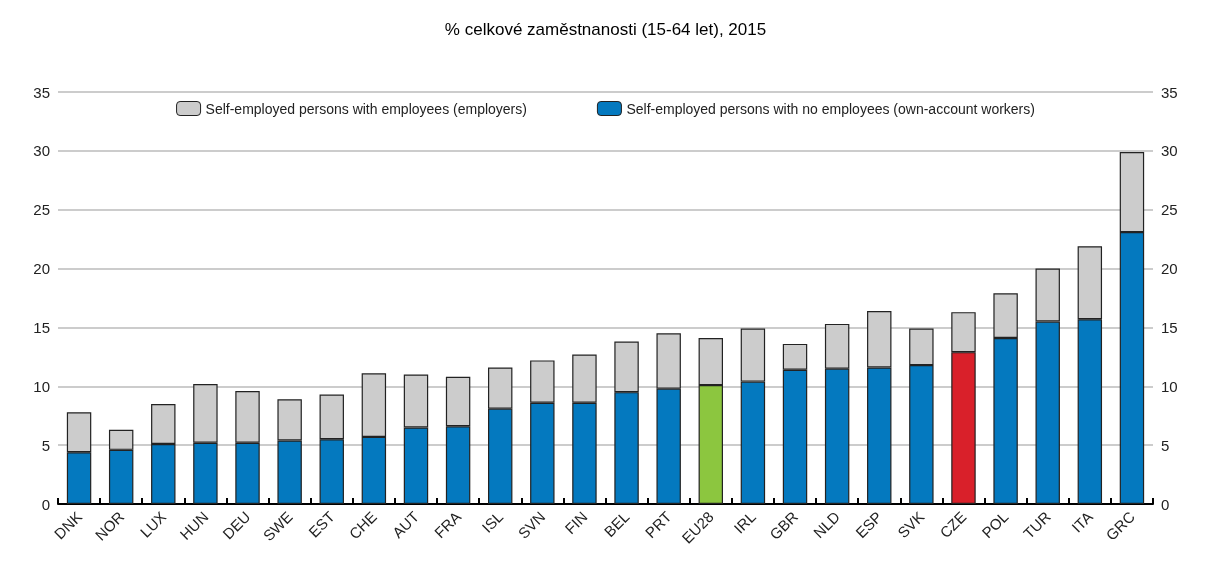 This screenshot has width=1211, height=562. I want to click on y2-tick-label: 35, so click(1169, 92).